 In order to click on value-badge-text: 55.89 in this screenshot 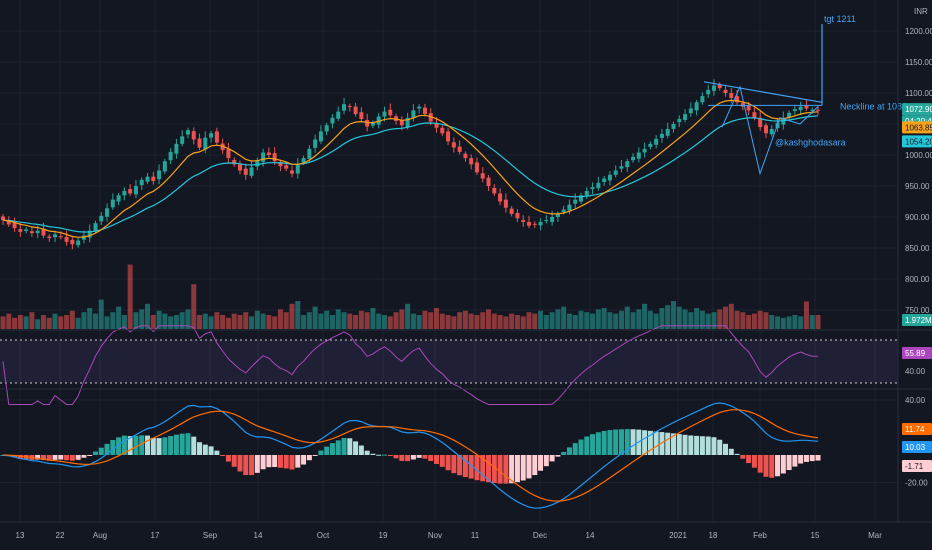, I will do `click(915, 353)`.